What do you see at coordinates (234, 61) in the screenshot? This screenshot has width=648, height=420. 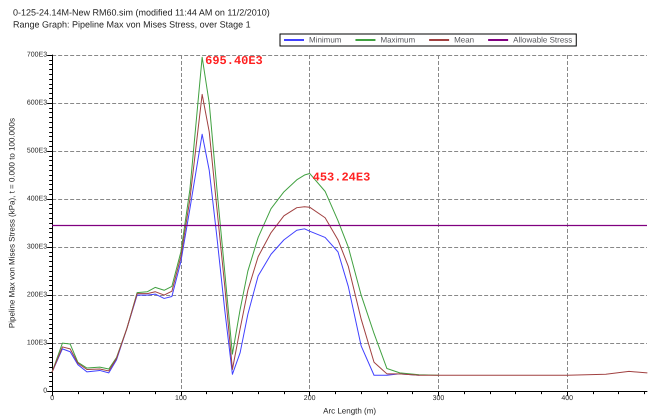 I see `annotation: 695.40E3` at bounding box center [234, 61].